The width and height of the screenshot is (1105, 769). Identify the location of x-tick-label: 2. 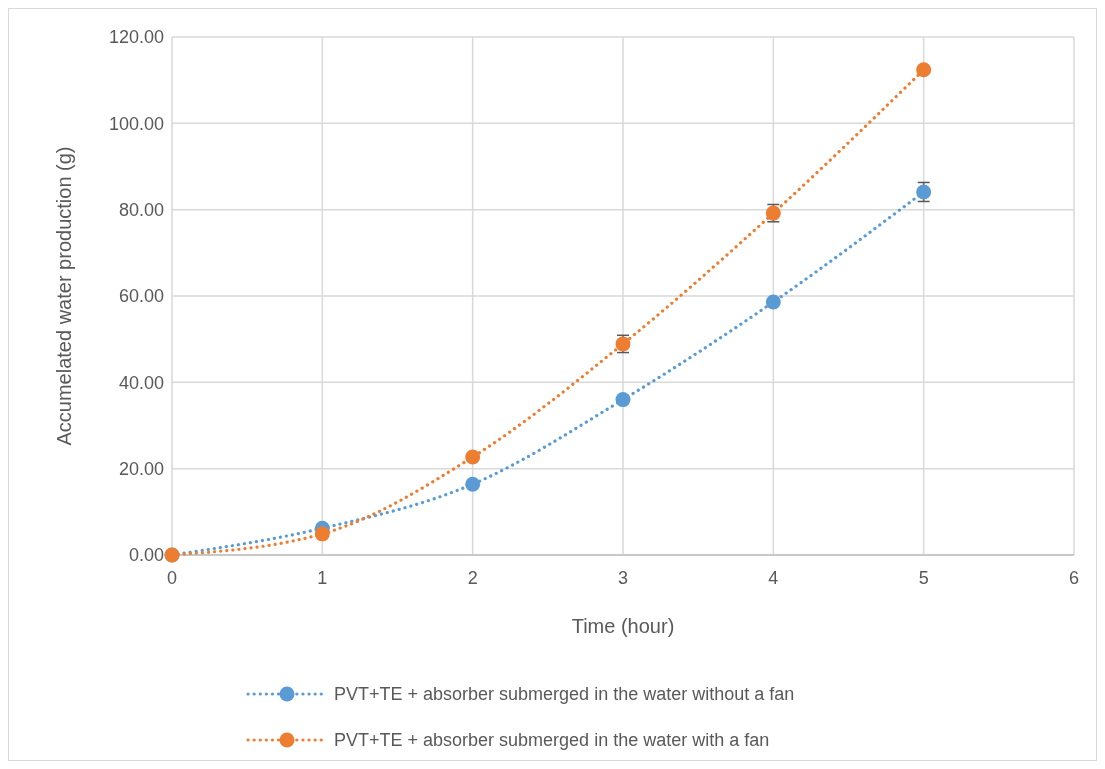
(472, 578).